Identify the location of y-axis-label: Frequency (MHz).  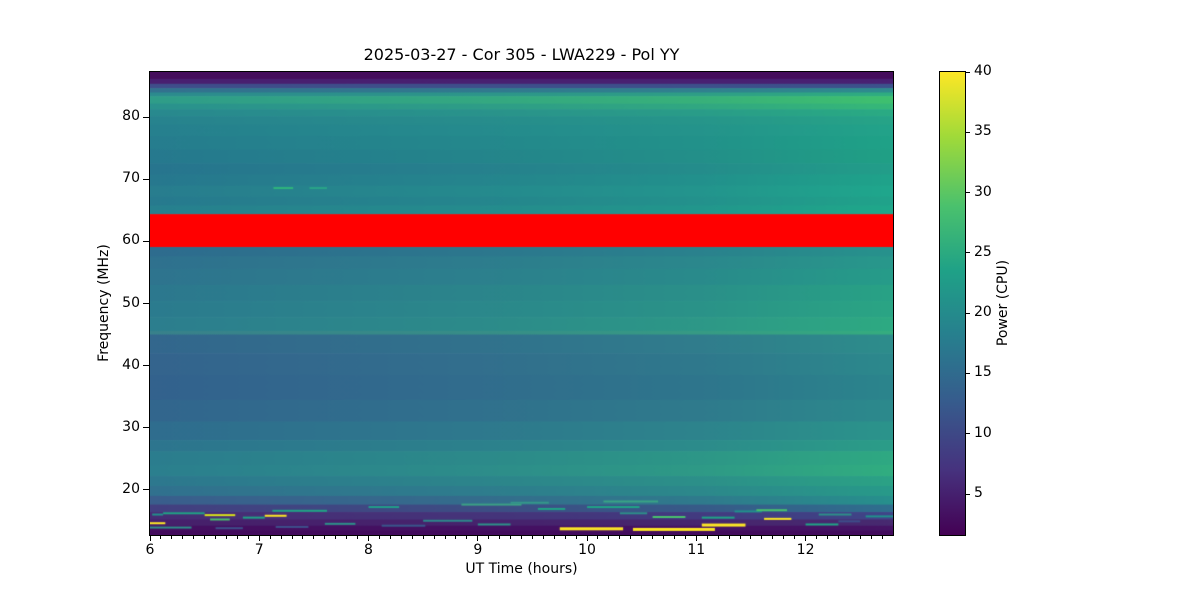
(104, 303).